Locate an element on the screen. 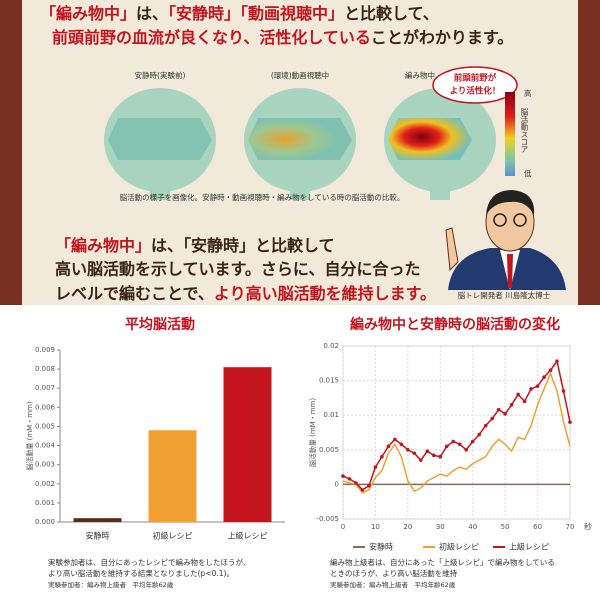 This screenshot has width=600, height=600. y-tick-label: 0.007 is located at coordinates (45, 388).